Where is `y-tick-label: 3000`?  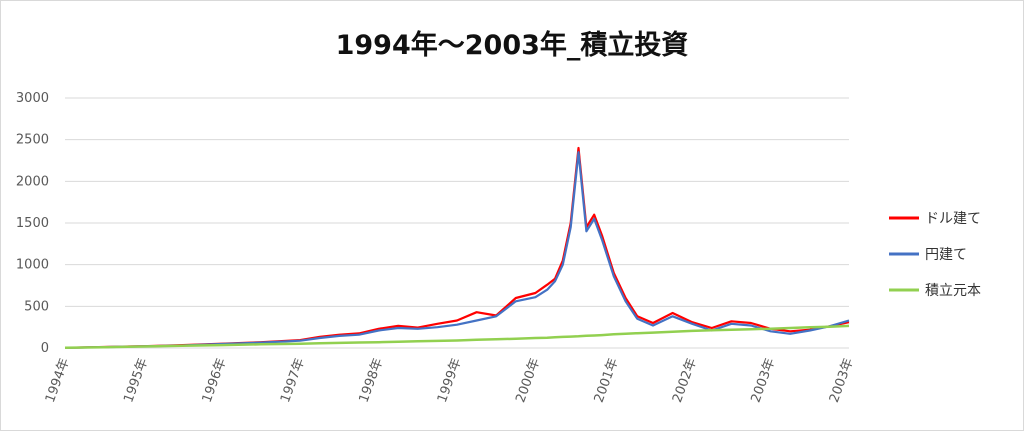 y-tick-label: 3000 is located at coordinates (32, 98).